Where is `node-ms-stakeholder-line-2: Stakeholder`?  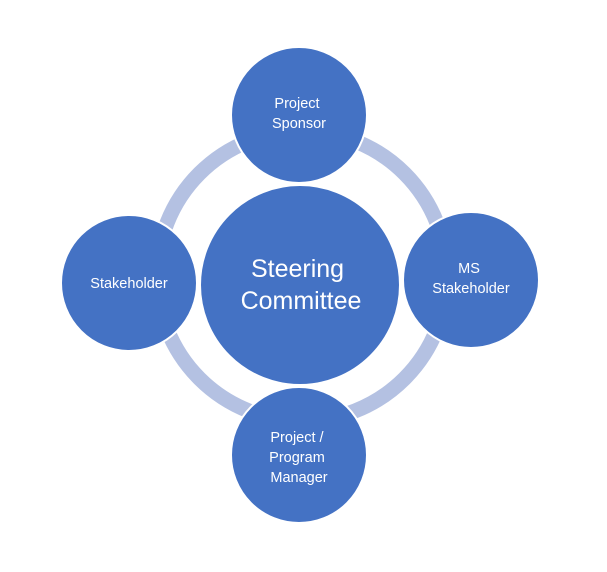 node-ms-stakeholder-line-2: Stakeholder is located at coordinates (471, 289).